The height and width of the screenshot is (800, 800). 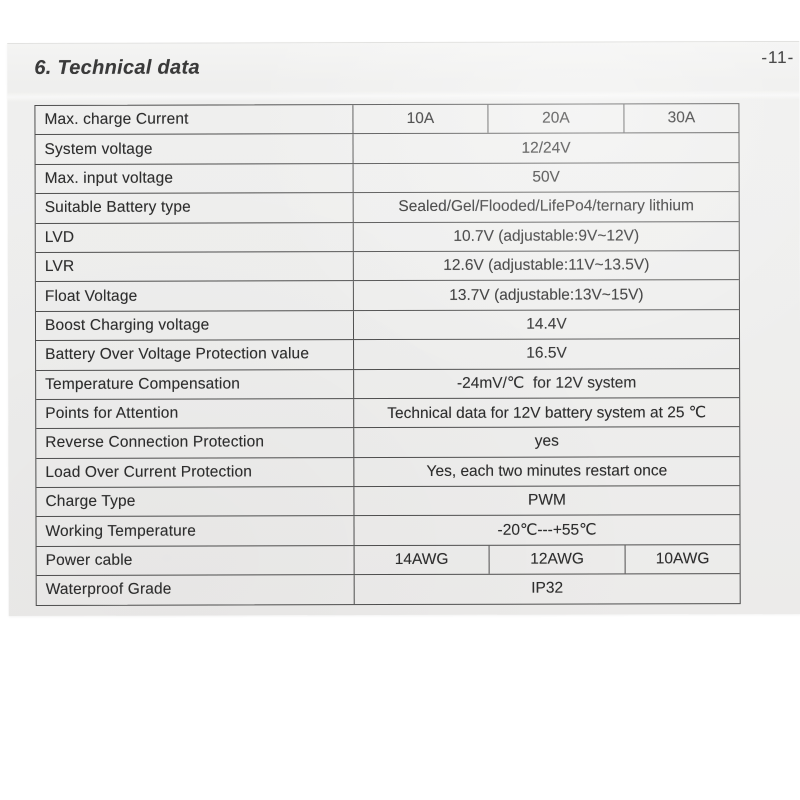 I want to click on spec-value: PWM, so click(x=546, y=500).